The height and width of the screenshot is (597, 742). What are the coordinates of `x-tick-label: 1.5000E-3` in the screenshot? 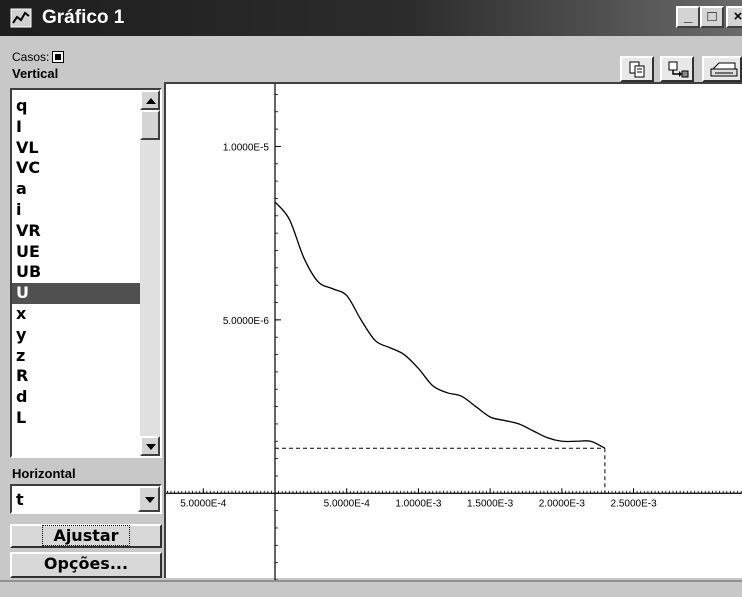 It's located at (490, 503).